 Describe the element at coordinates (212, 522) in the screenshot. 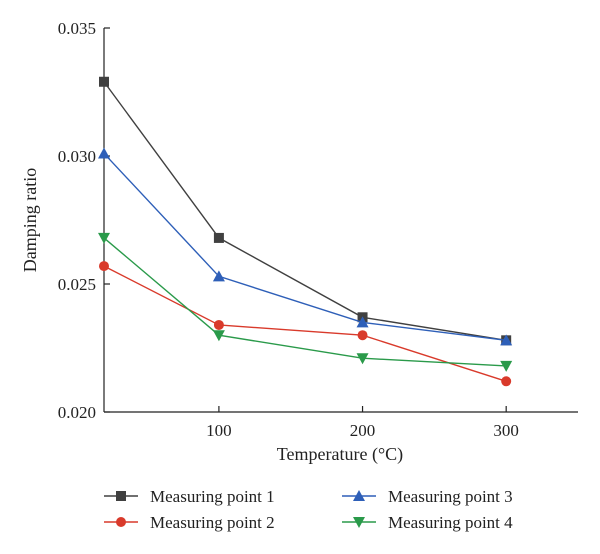

I see `legend-label: Measuring point 2` at that location.